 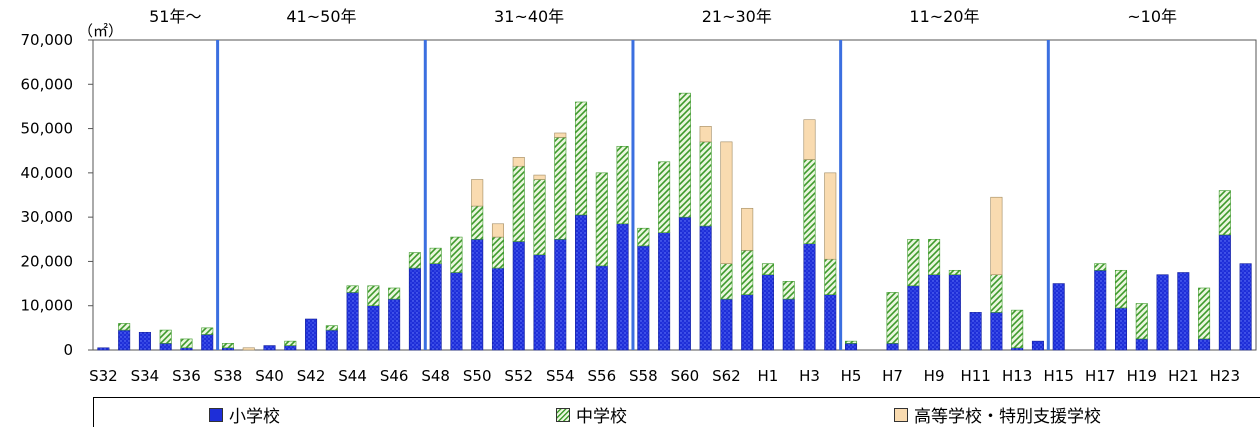 I want to click on x-tick-label: S38, so click(x=228, y=376).